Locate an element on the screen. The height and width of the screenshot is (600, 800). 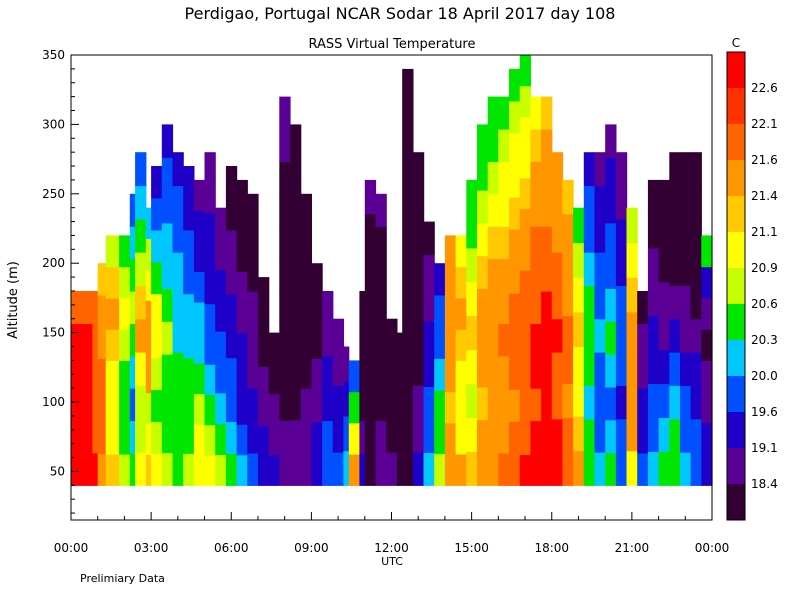
colorbar-label: 19.6 is located at coordinates (764, 412).